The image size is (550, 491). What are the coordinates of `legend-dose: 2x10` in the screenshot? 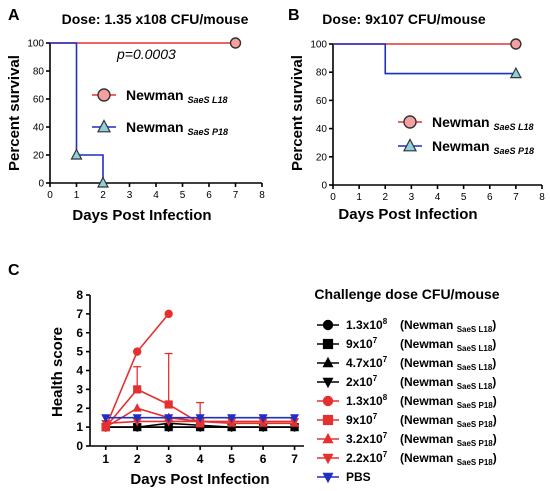 It's located at (359, 382).